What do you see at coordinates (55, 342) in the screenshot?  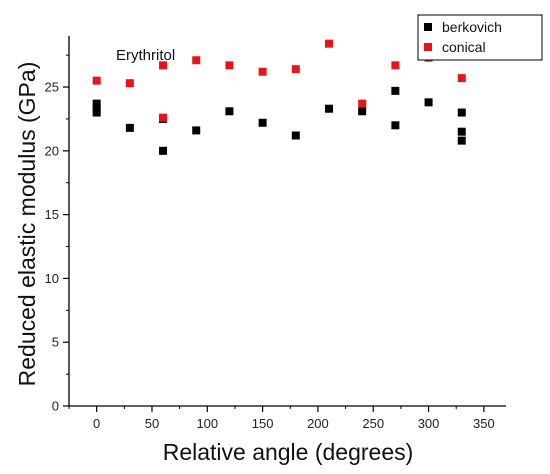 I see `y-tick-label: 5` at bounding box center [55, 342].